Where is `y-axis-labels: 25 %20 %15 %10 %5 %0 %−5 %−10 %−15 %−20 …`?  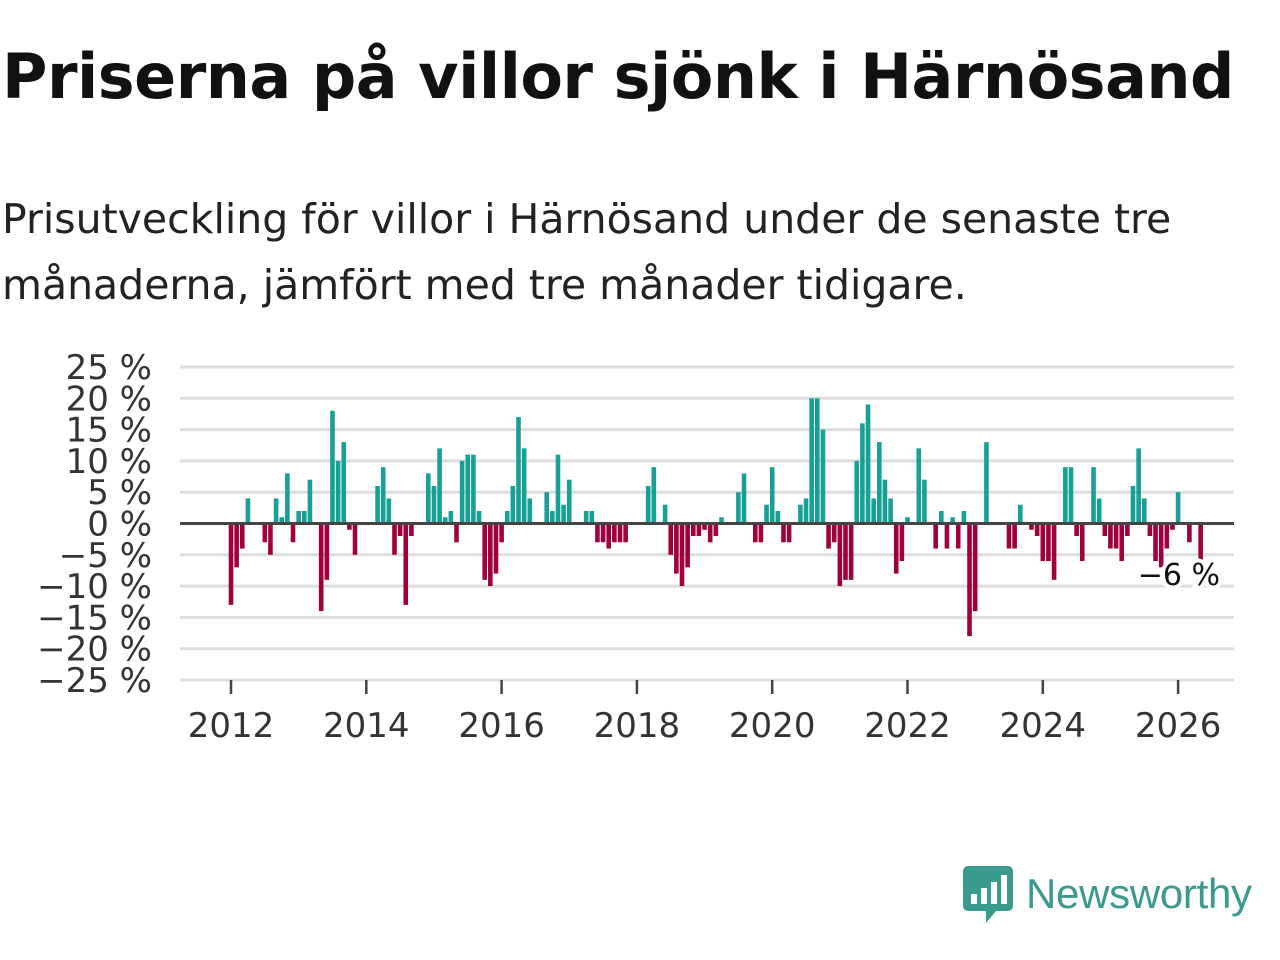 y-axis-labels: 25 %20 %15 %10 %5 %0 %−5 %−10 %−15 %−20 … is located at coordinates (94, 524).